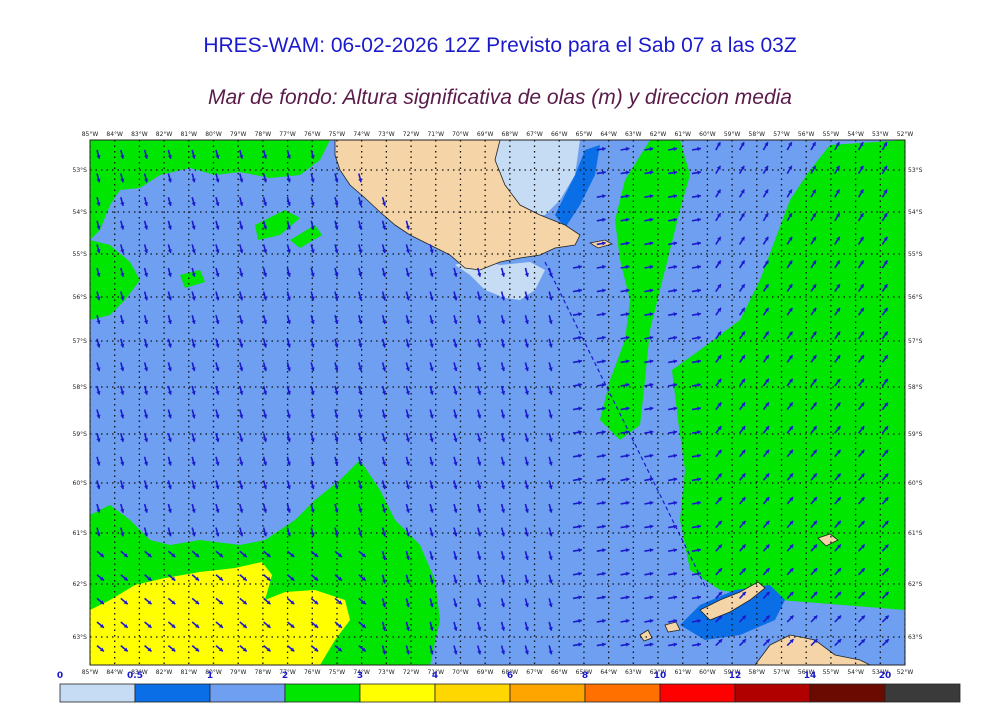 The image size is (1000, 707). Describe the element at coordinates (781, 672) in the screenshot. I see `lon-label-bottom: 57°W` at that location.